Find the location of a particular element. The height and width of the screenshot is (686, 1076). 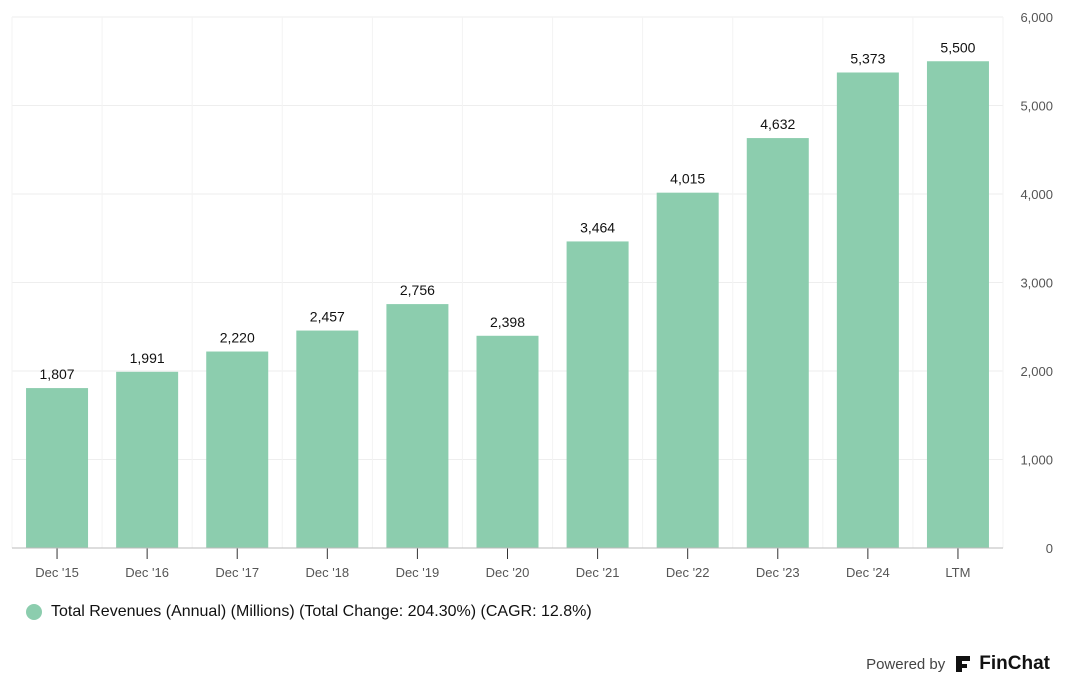

x-tick-label: LTM is located at coordinates (957, 572).